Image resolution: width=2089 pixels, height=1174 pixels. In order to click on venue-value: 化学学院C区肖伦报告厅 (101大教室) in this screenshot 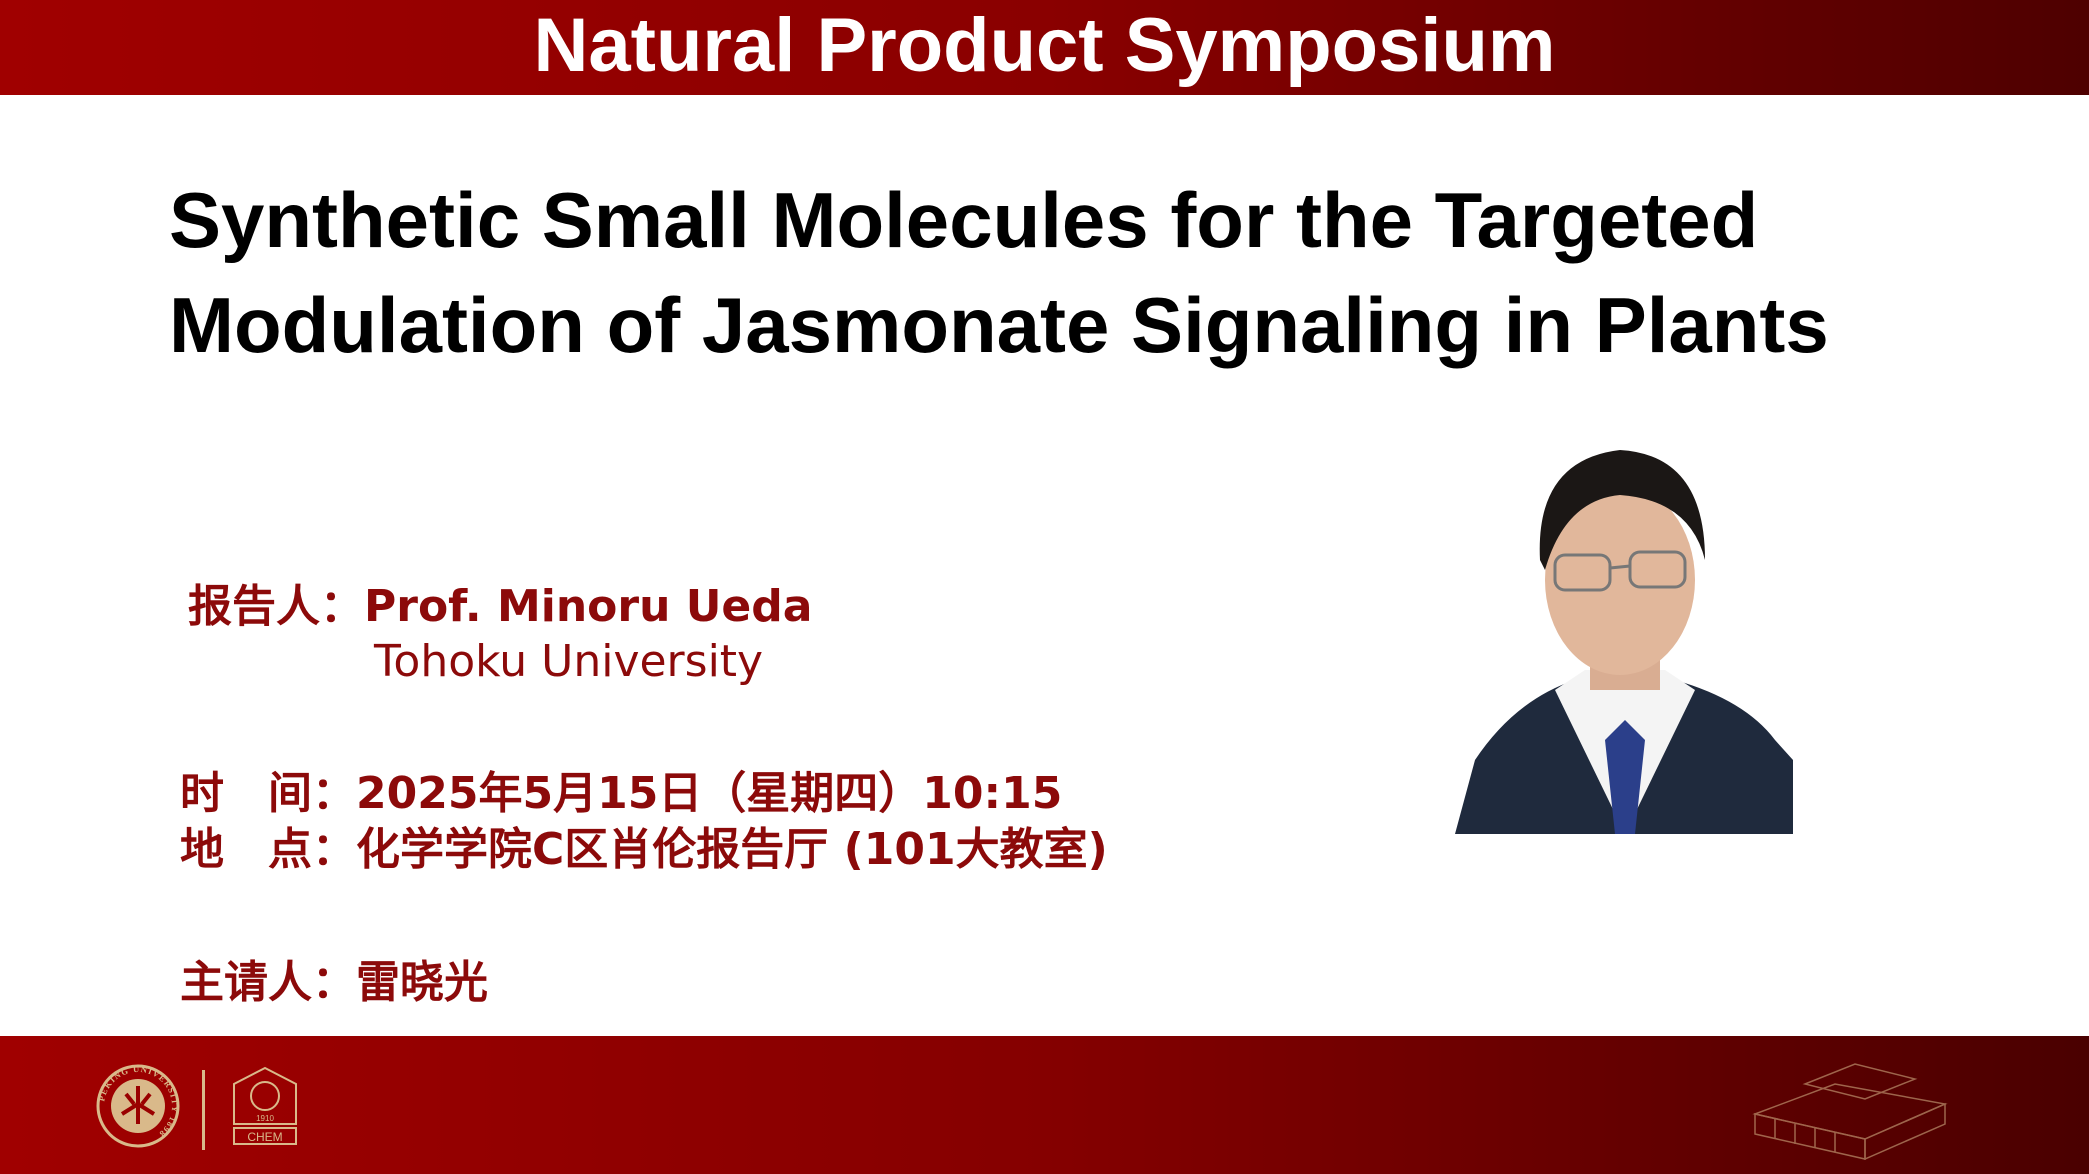, I will do `click(732, 849)`.